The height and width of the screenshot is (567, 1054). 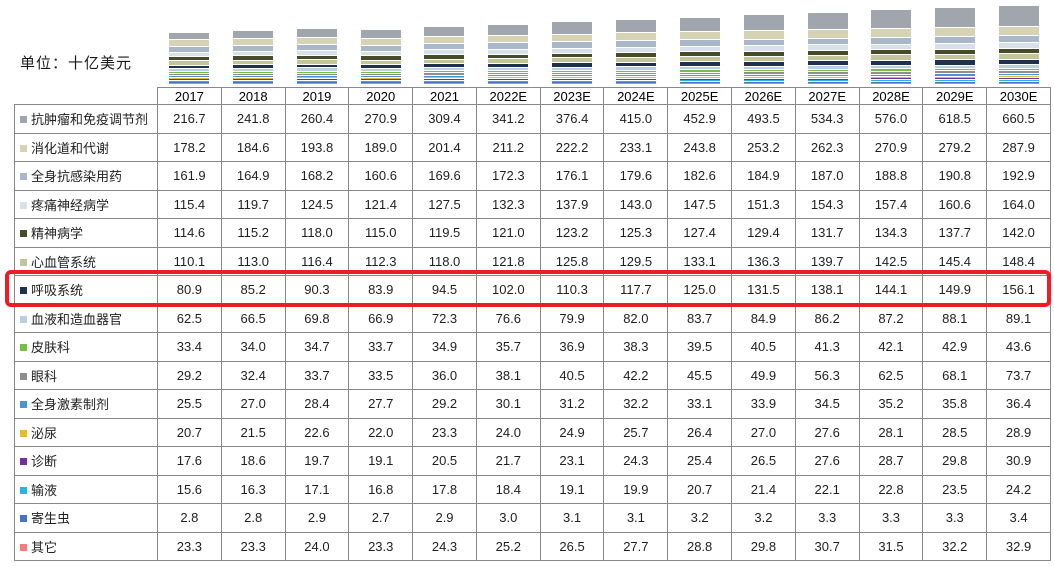 What do you see at coordinates (763, 518) in the screenshot?
I see `value-cell: 3.2` at bounding box center [763, 518].